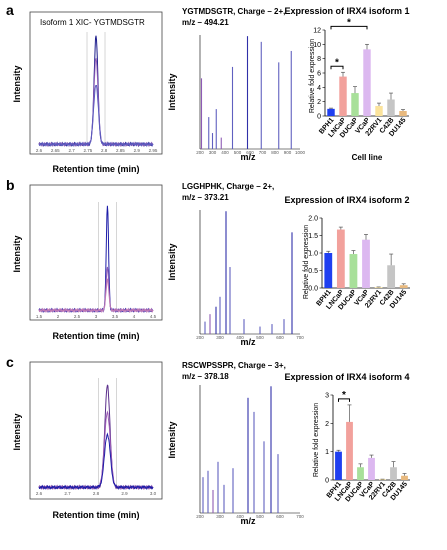  I want to click on y-tick-label: 6, so click(319, 74).